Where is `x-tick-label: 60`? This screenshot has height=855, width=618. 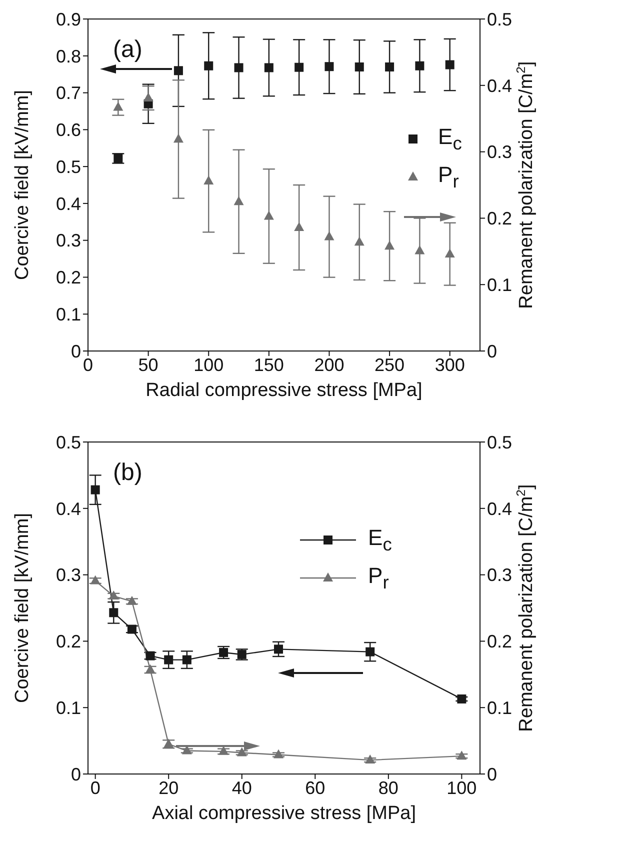
x-tick-label: 60 is located at coordinates (315, 788).